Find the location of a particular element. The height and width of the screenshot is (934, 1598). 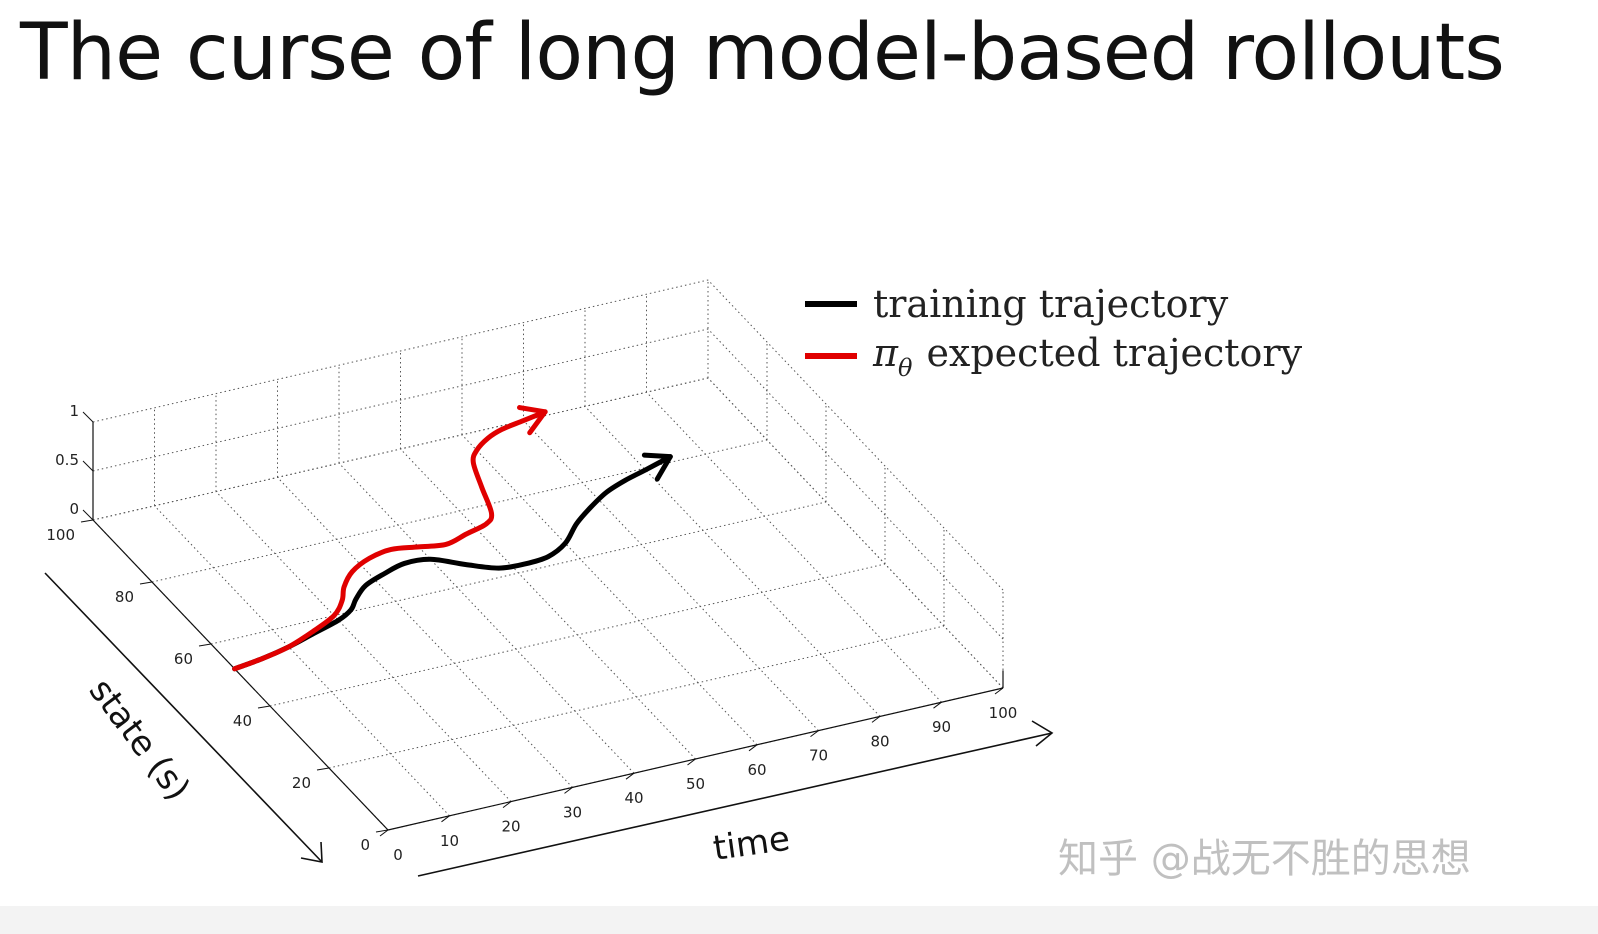

y-tick-label: 80 is located at coordinates (124, 597).